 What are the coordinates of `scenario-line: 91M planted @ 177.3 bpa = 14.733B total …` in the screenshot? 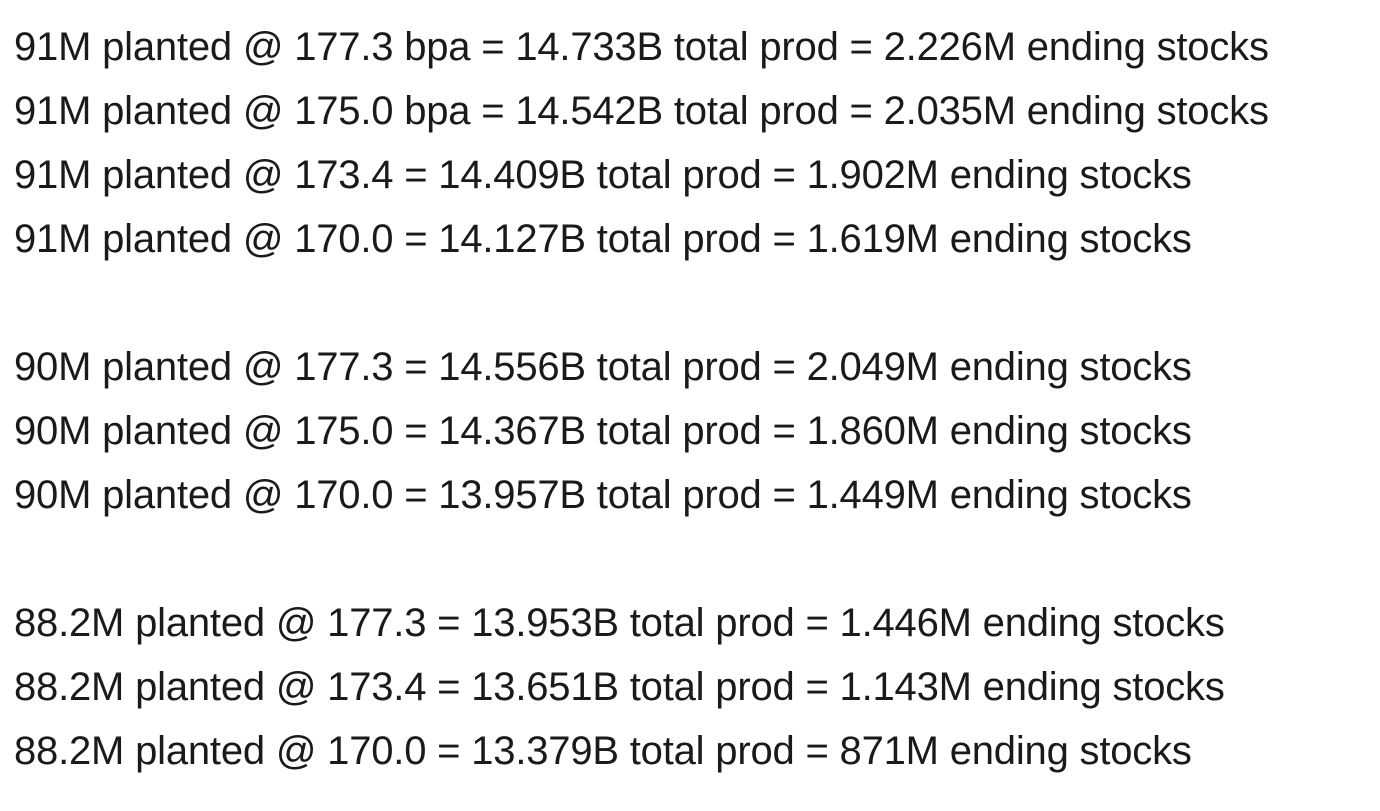 It's located at (641, 47).